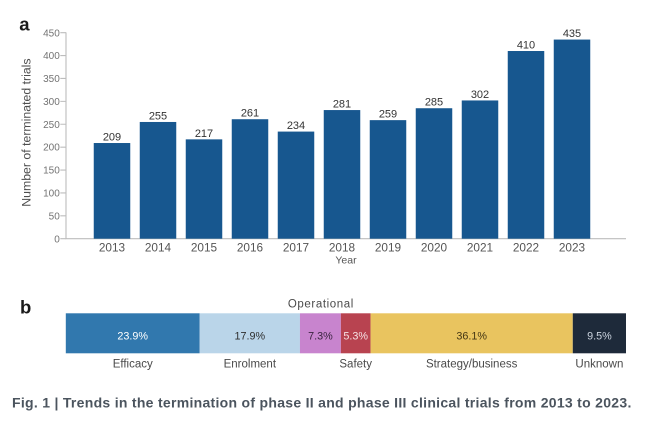 The height and width of the screenshot is (425, 650). Describe the element at coordinates (51, 56) in the screenshot. I see `svg-text: 400` at that location.